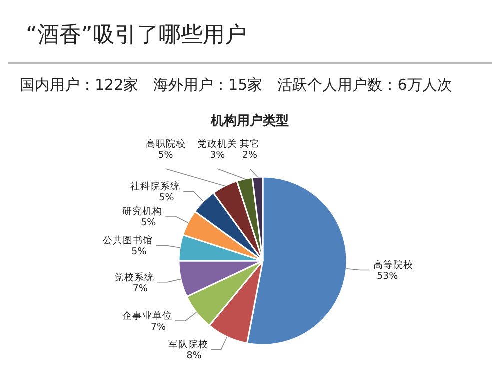 The height and width of the screenshot is (375, 500). What do you see at coordinates (147, 316) in the screenshot?
I see `slice-label: 企事业单位` at bounding box center [147, 316].